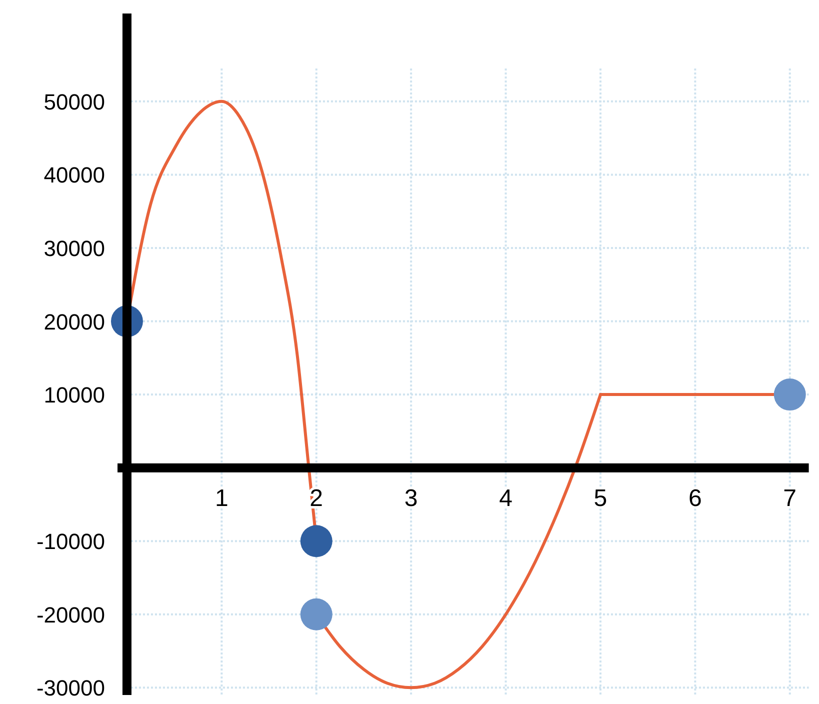 This screenshot has height=704, width=819. What do you see at coordinates (74, 321) in the screenshot?
I see `y-tick-label: 20000` at bounding box center [74, 321].